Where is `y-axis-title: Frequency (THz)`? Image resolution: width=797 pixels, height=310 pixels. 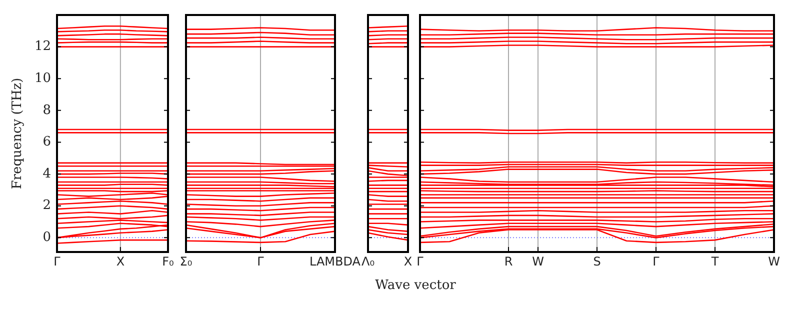
y-axis-title: Frequency (THz) is located at coordinates (18, 134).